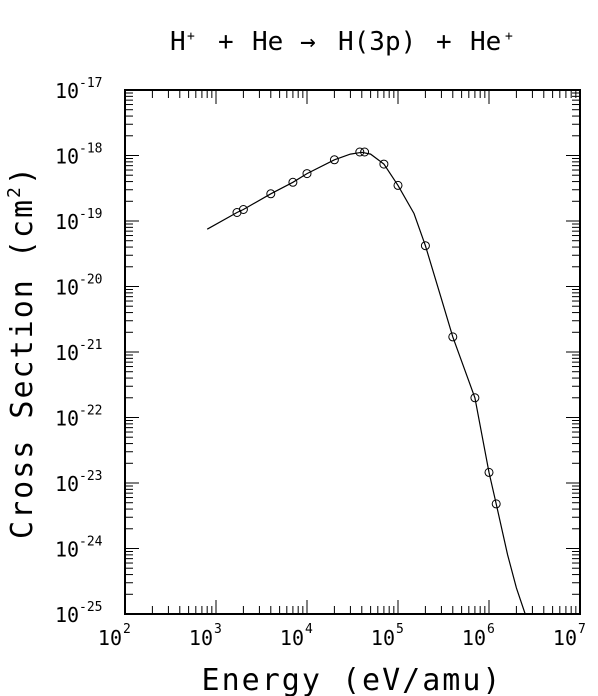 The width and height of the screenshot is (598, 696). I want to click on x-tick-exponent: 4, so click(309, 629).